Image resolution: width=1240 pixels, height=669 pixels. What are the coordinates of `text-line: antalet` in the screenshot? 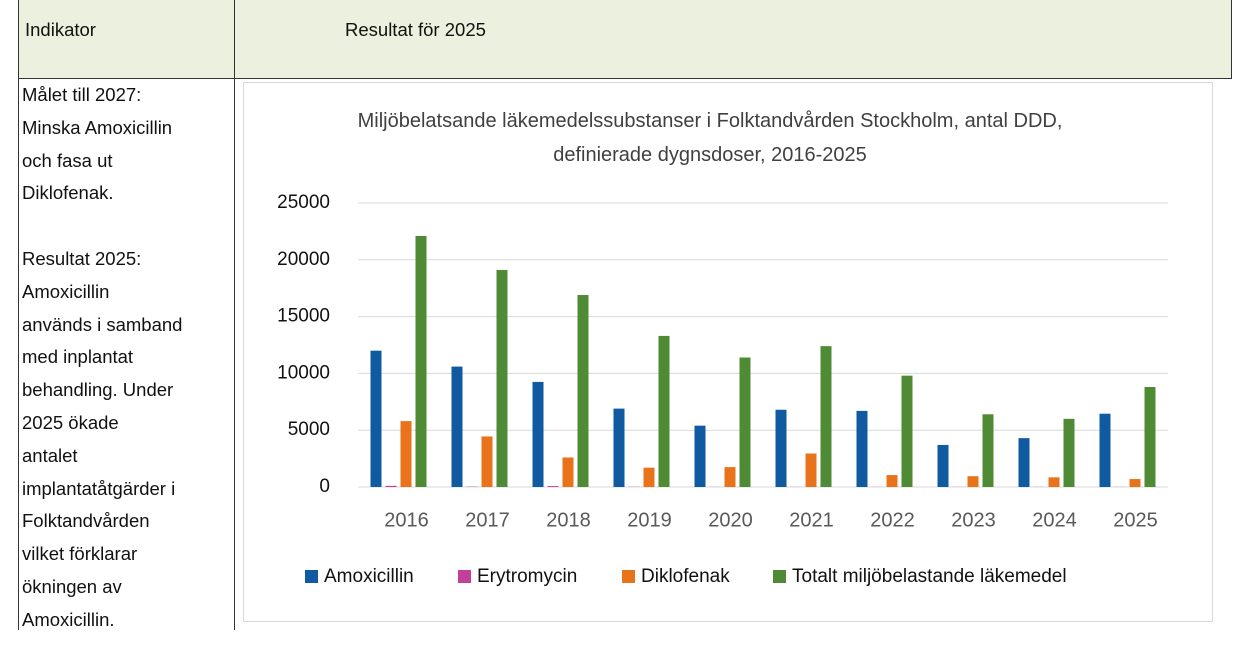 It's located at (102, 456).